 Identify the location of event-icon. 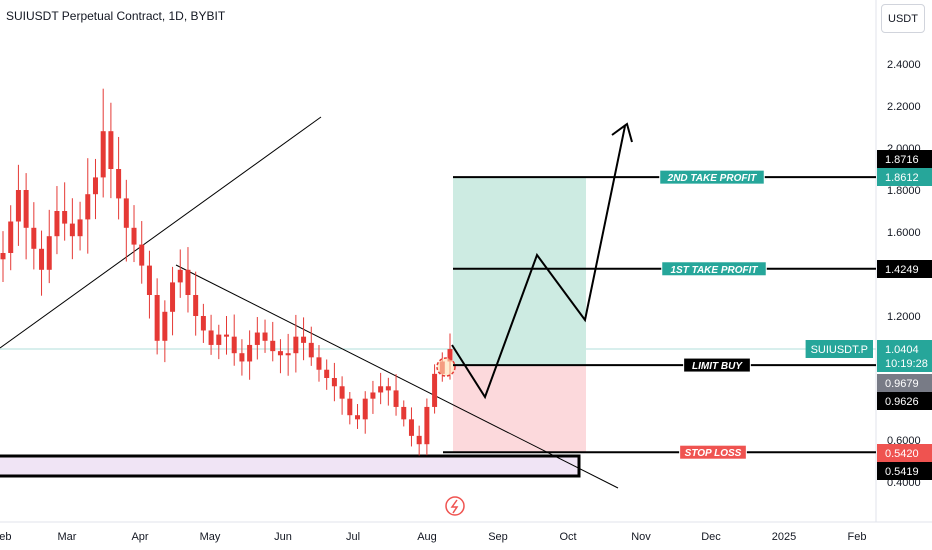
(455, 506).